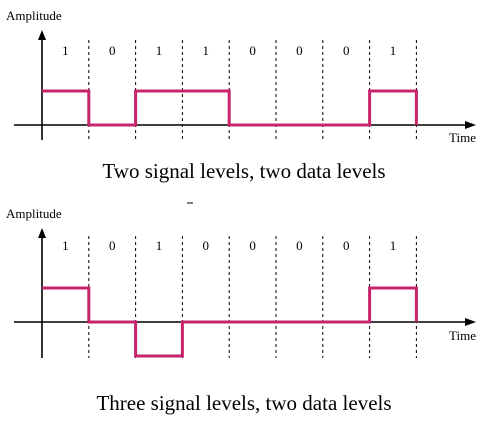 This screenshot has height=435, width=489. I want to click on caption: Three signal levels, two data levels, so click(243, 403).